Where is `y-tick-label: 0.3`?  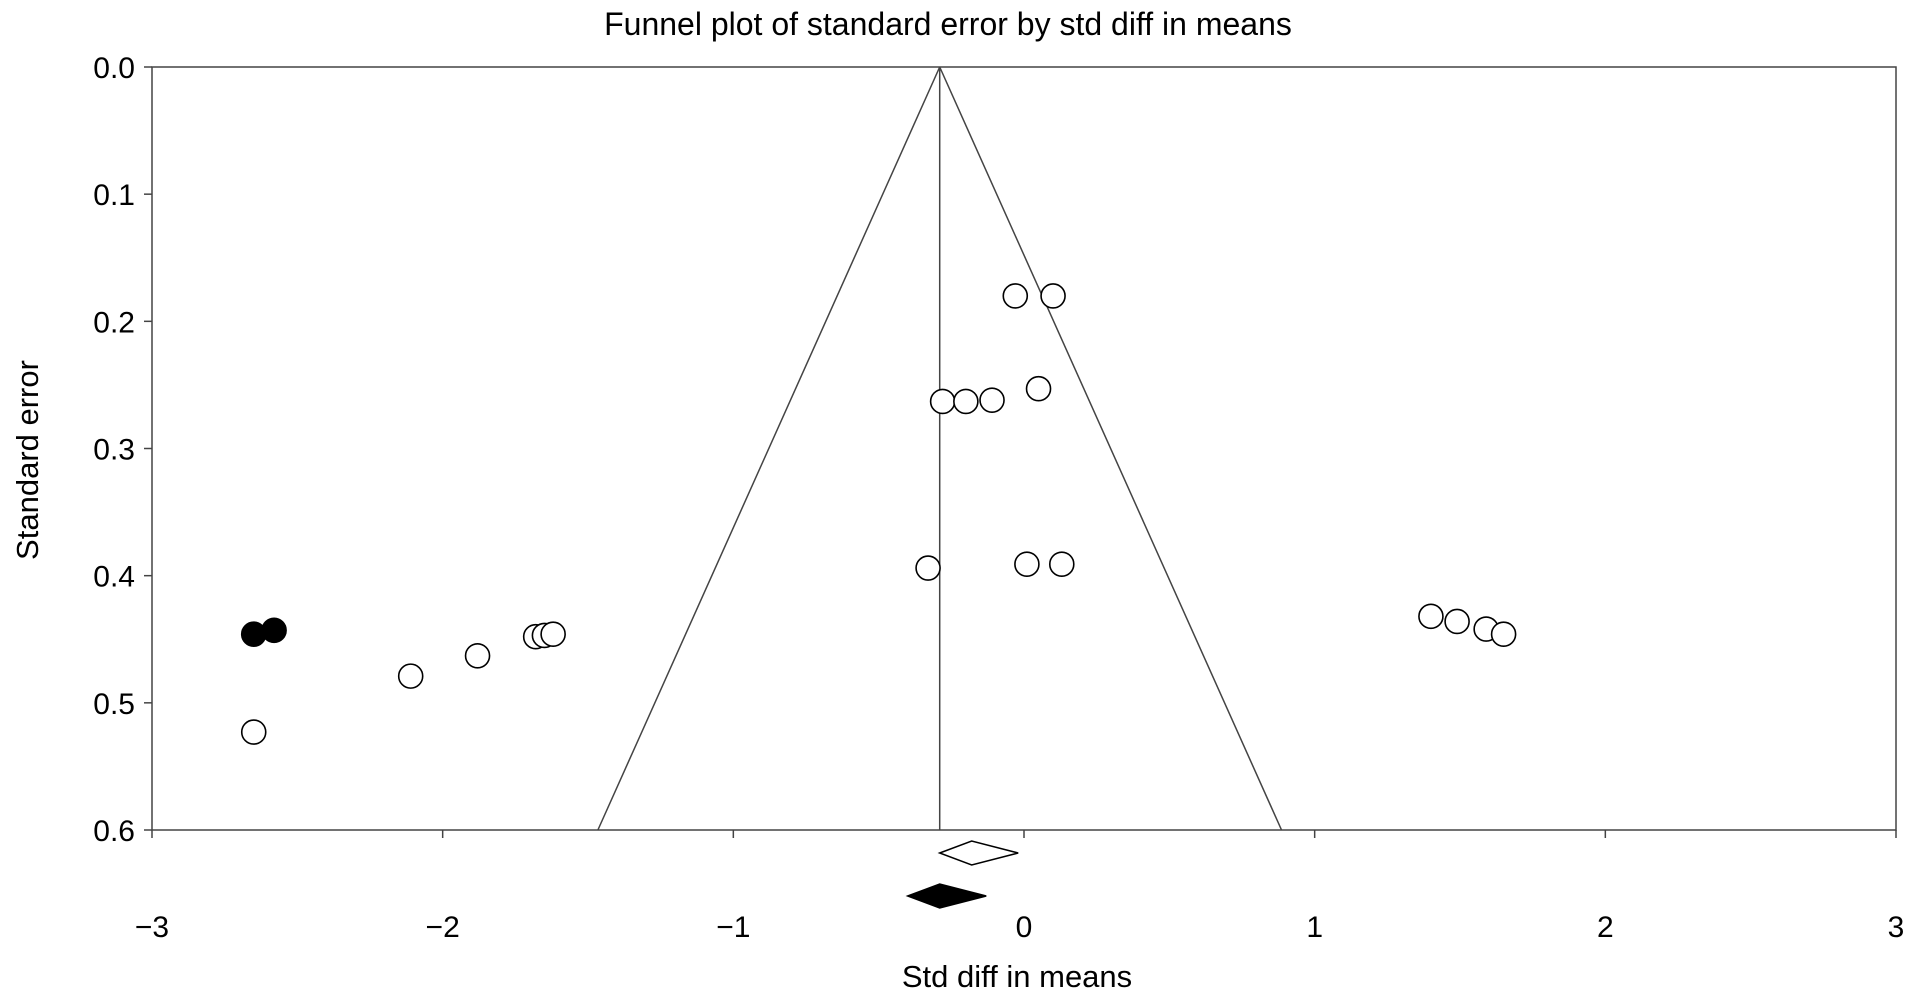 y-tick-label: 0.3 is located at coordinates (114, 450).